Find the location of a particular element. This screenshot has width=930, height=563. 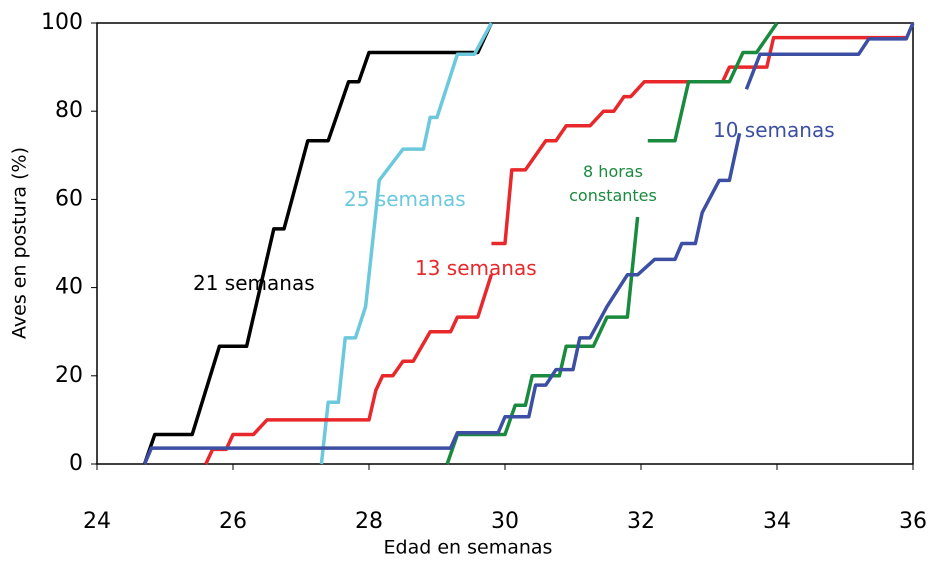

y-tick-label: 0 is located at coordinates (76, 463).